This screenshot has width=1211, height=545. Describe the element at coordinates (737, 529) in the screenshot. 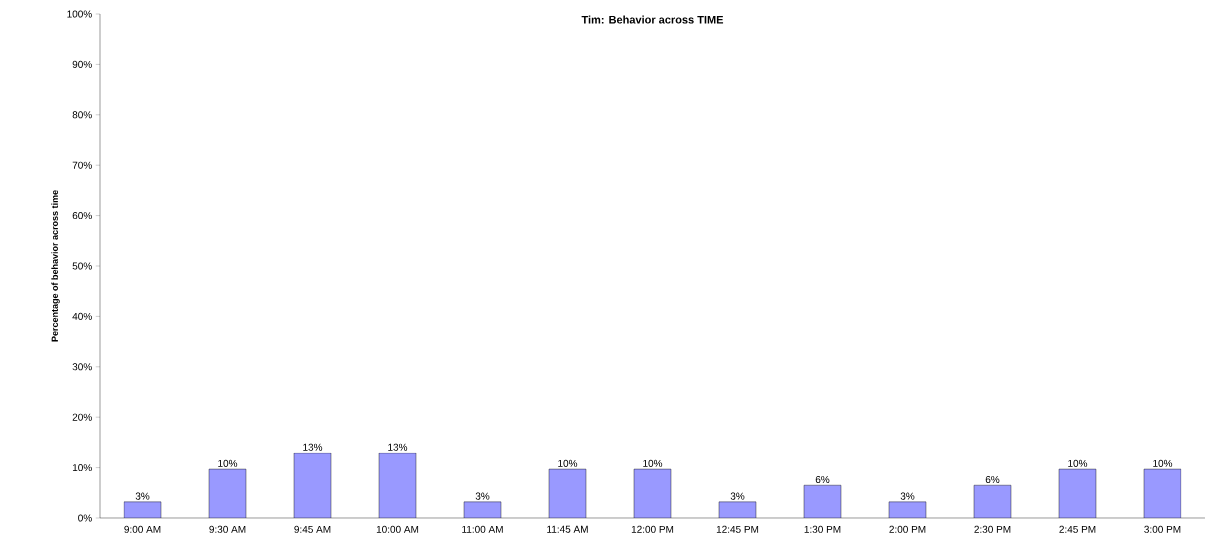

I see `x-tick-label: 12:45 PM` at that location.